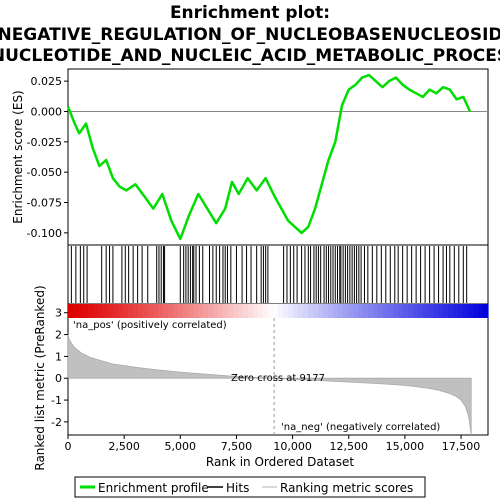  I want to click on metric-ytick-label: 3, so click(58, 313).